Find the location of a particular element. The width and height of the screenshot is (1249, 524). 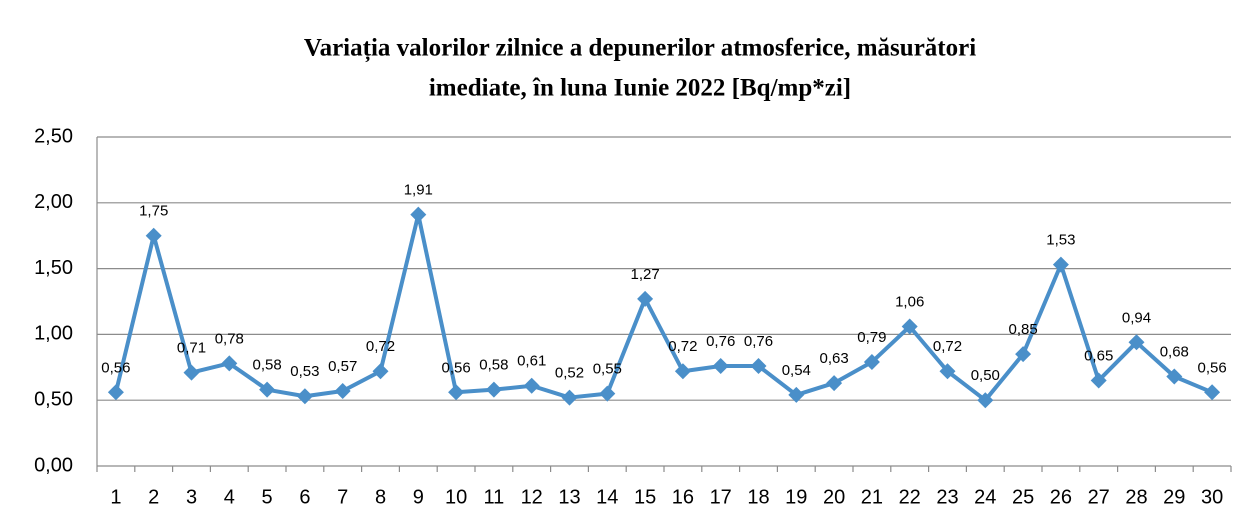

x-tick-label: 6 is located at coordinates (304, 497).